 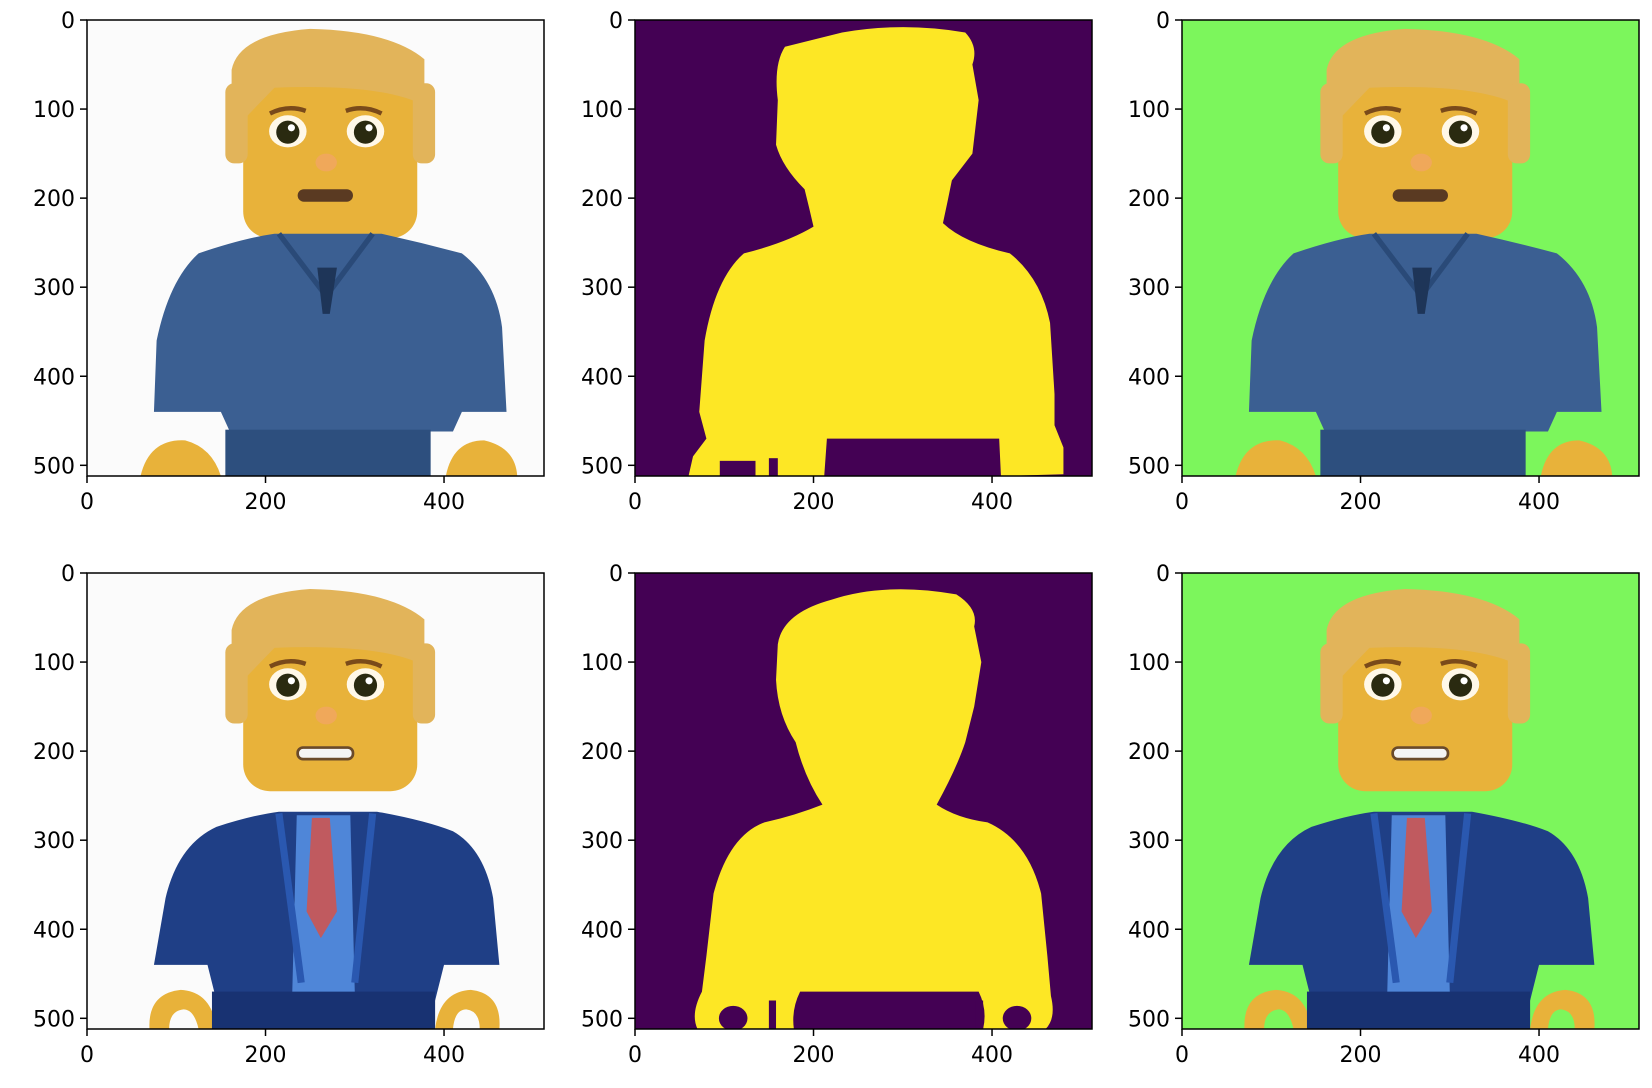 I want to click on image-suit-original, so click(x=315, y=801).